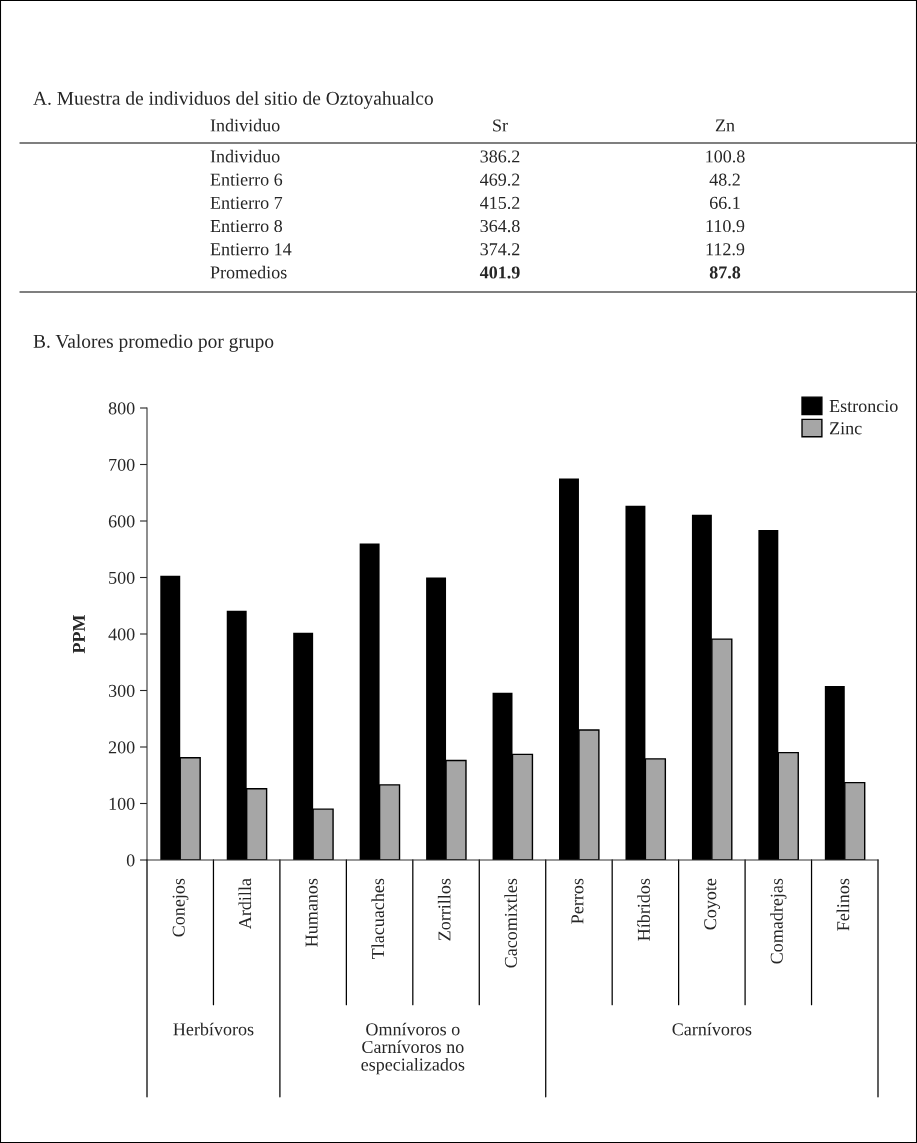 Image resolution: width=917 pixels, height=1143 pixels. What do you see at coordinates (500, 202) in the screenshot?
I see `data-label: 415.2` at bounding box center [500, 202].